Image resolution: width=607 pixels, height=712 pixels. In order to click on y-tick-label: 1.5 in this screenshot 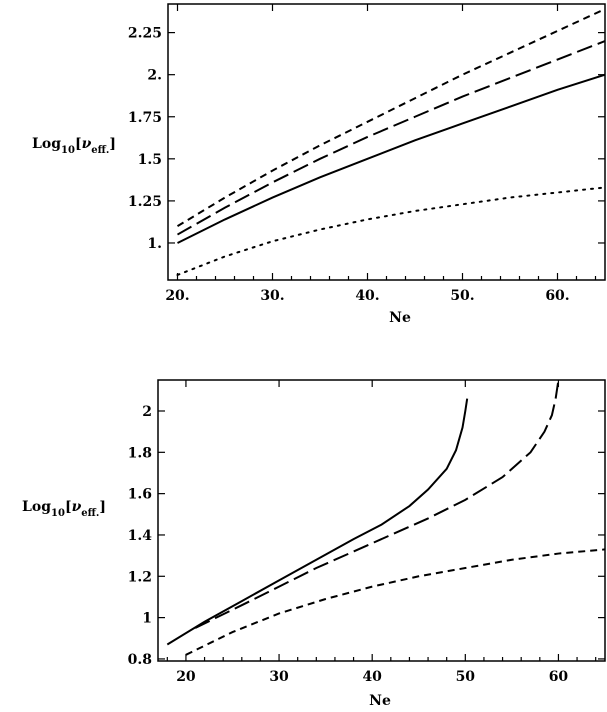, I will do `click(150, 160)`.